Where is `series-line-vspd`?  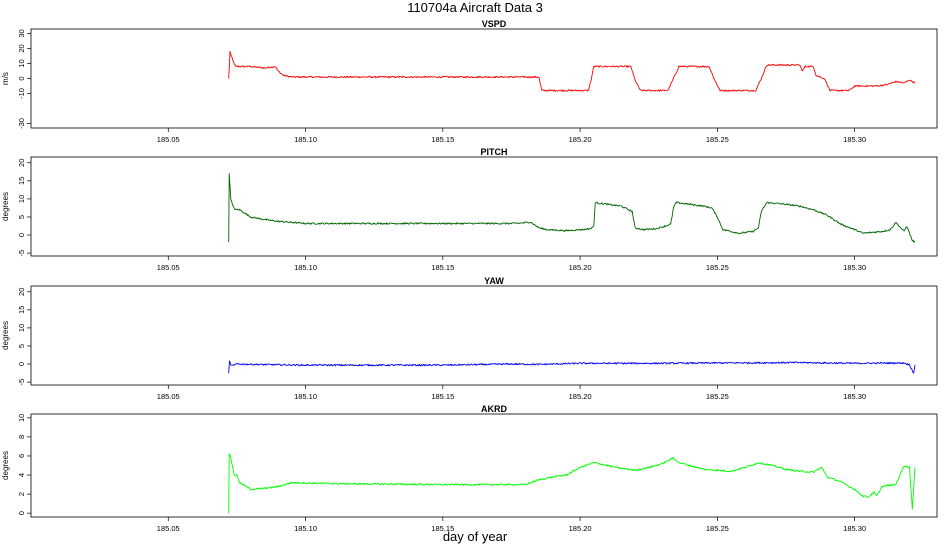
series-line-vspd is located at coordinates (572, 71).